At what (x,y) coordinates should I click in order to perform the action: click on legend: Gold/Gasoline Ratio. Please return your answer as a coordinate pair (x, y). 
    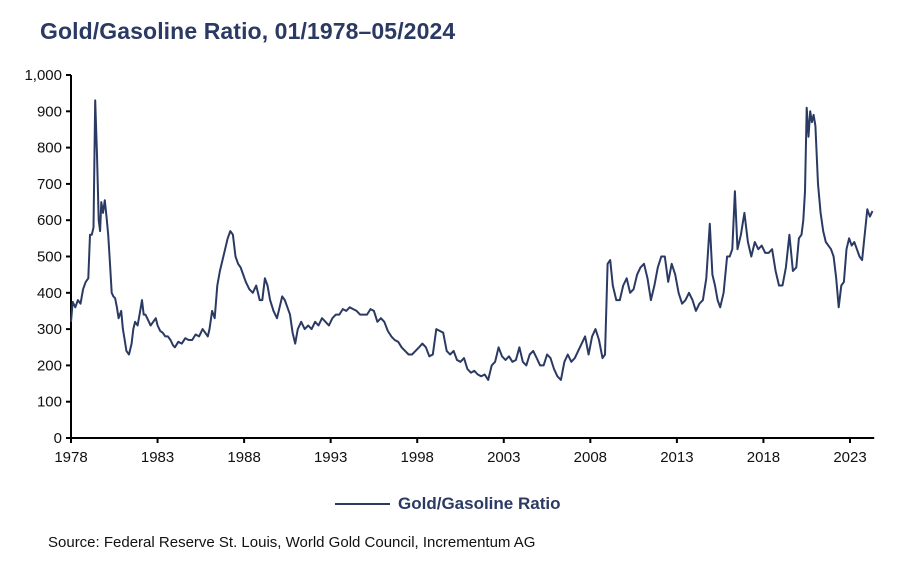
    Looking at the image, I should click on (447, 504).